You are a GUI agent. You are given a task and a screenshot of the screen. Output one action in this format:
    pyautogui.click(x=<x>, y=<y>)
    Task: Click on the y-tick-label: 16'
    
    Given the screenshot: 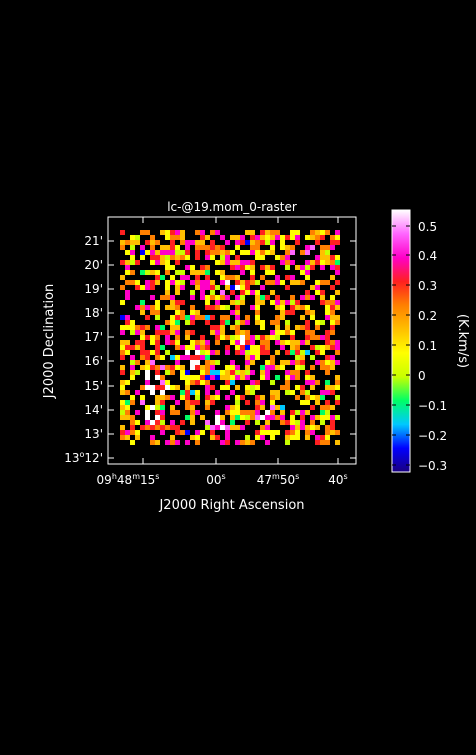 What is the action you would take?
    pyautogui.click(x=93, y=361)
    